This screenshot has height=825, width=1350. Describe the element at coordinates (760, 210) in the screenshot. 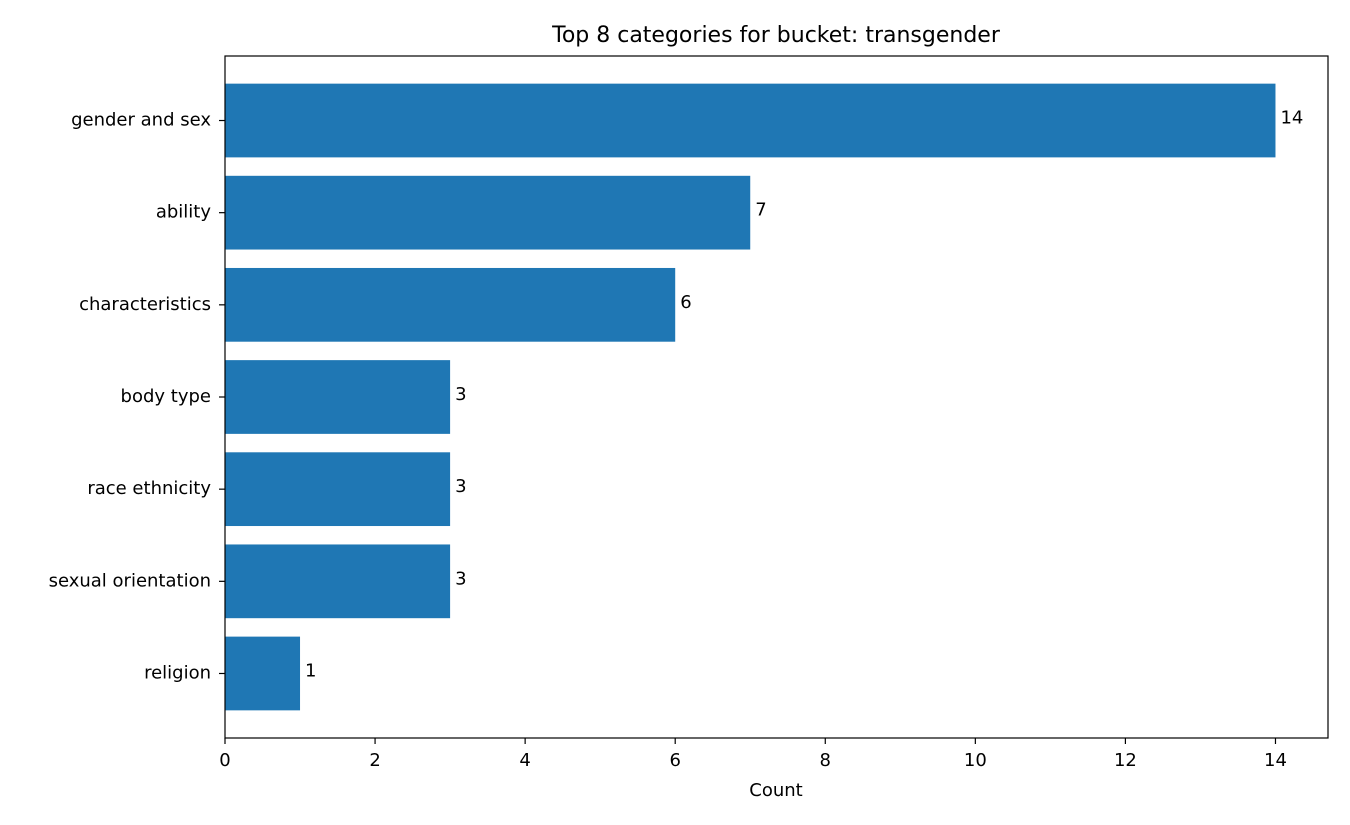

I see `data-label: 7` at that location.